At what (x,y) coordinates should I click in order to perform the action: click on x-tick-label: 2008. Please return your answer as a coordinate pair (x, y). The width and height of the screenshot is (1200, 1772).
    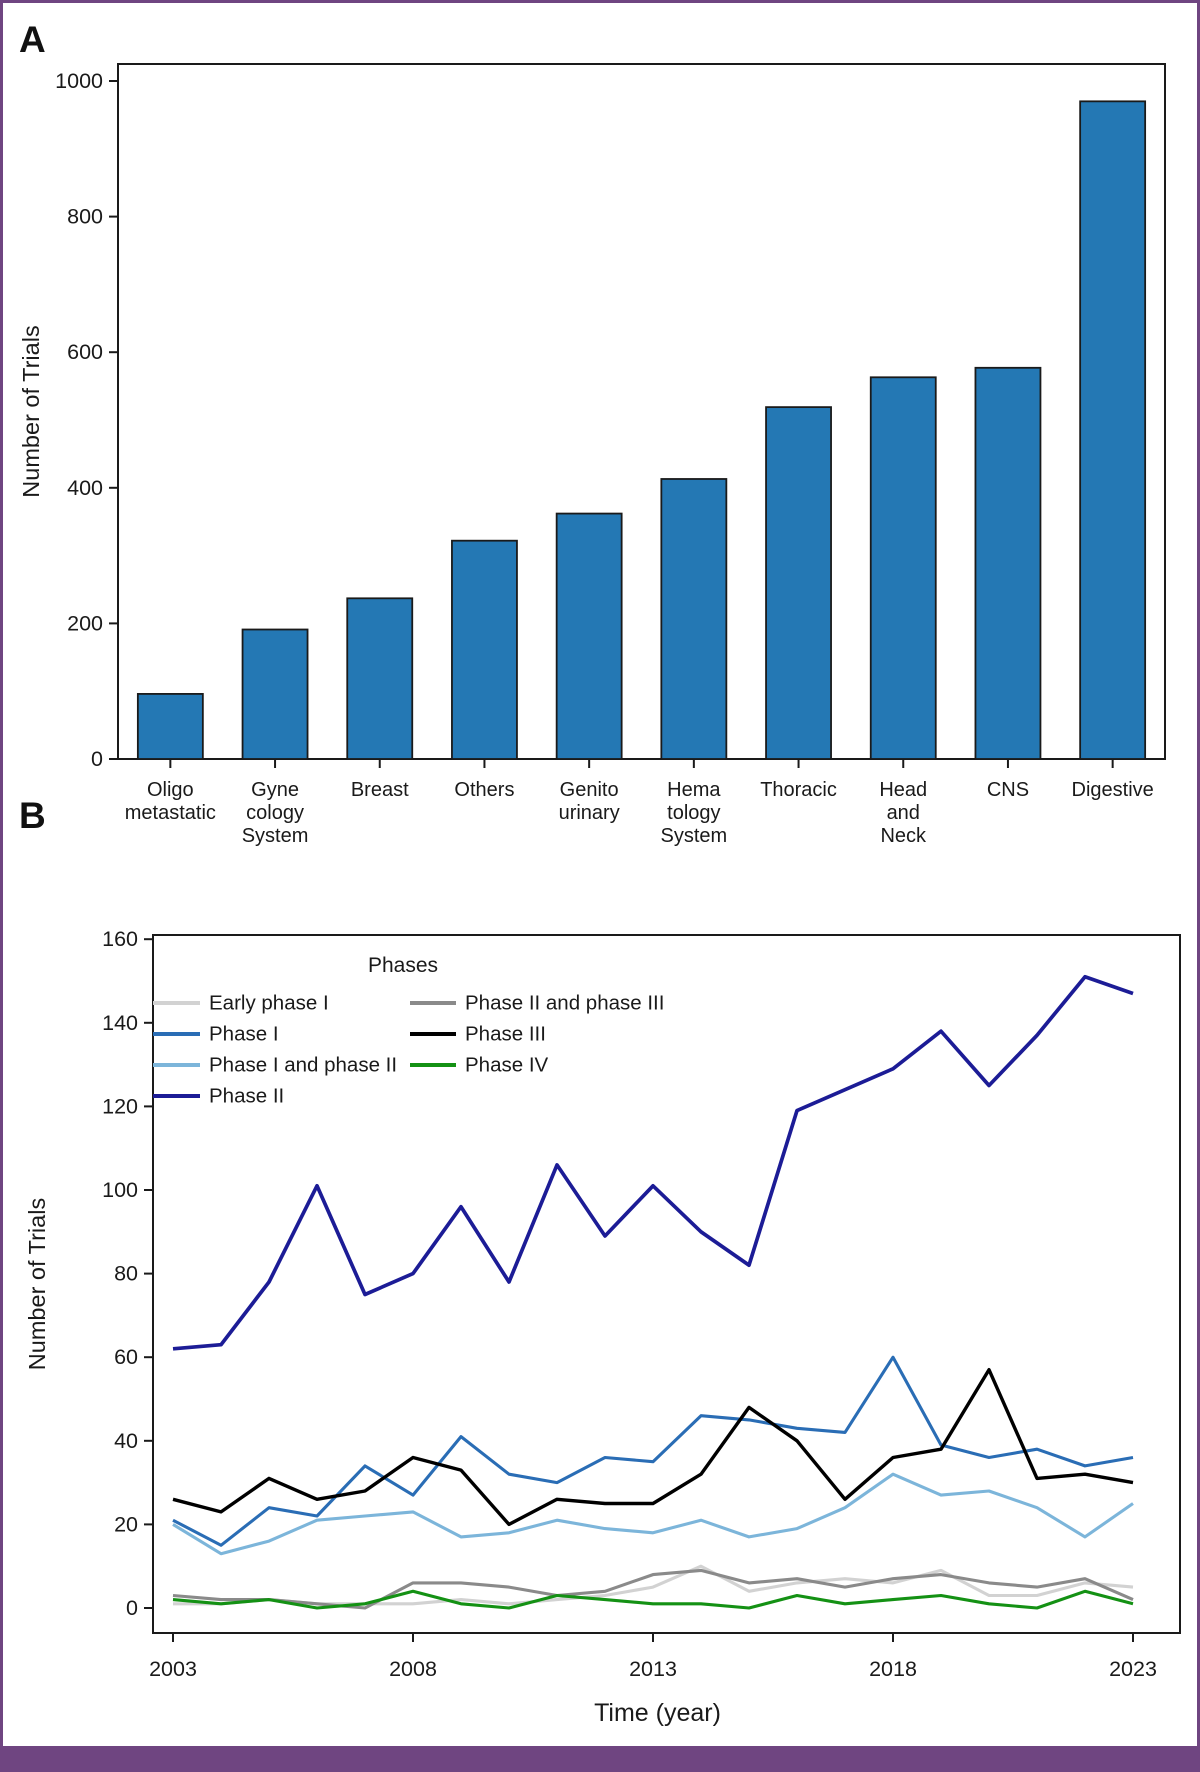
    Looking at the image, I should click on (413, 1669).